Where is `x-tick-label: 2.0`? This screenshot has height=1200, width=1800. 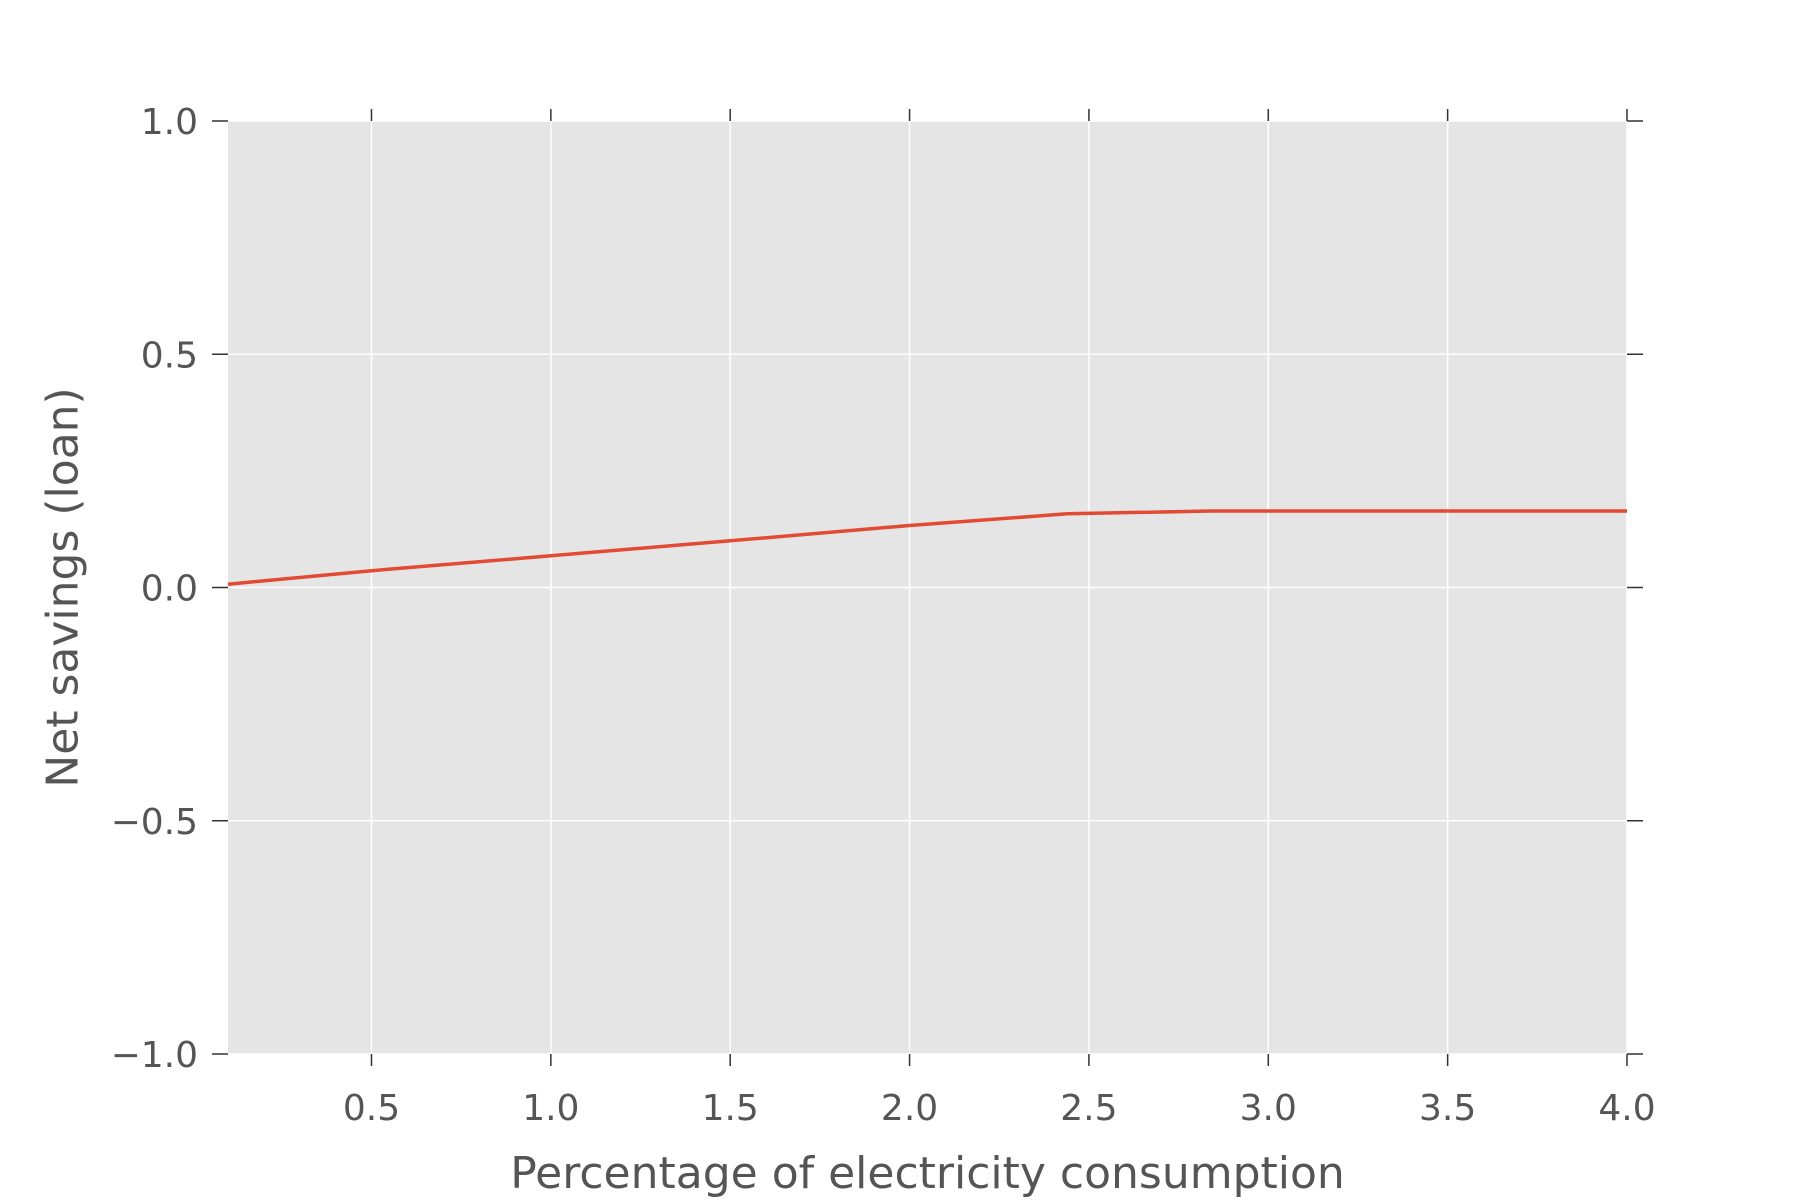 x-tick-label: 2.0 is located at coordinates (909, 1108).